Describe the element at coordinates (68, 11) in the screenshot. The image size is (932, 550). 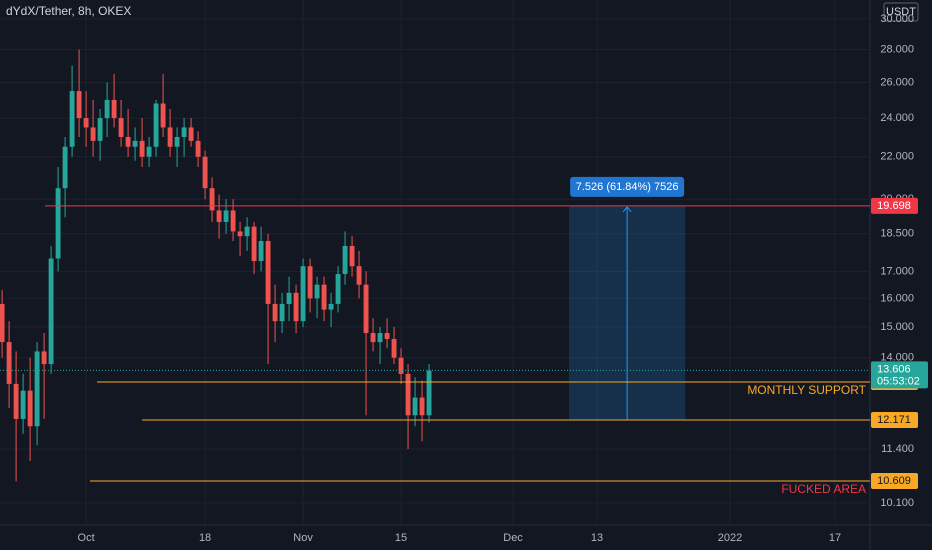
I see `chart-title: dYdX/Tether, 8h, OKEX` at that location.